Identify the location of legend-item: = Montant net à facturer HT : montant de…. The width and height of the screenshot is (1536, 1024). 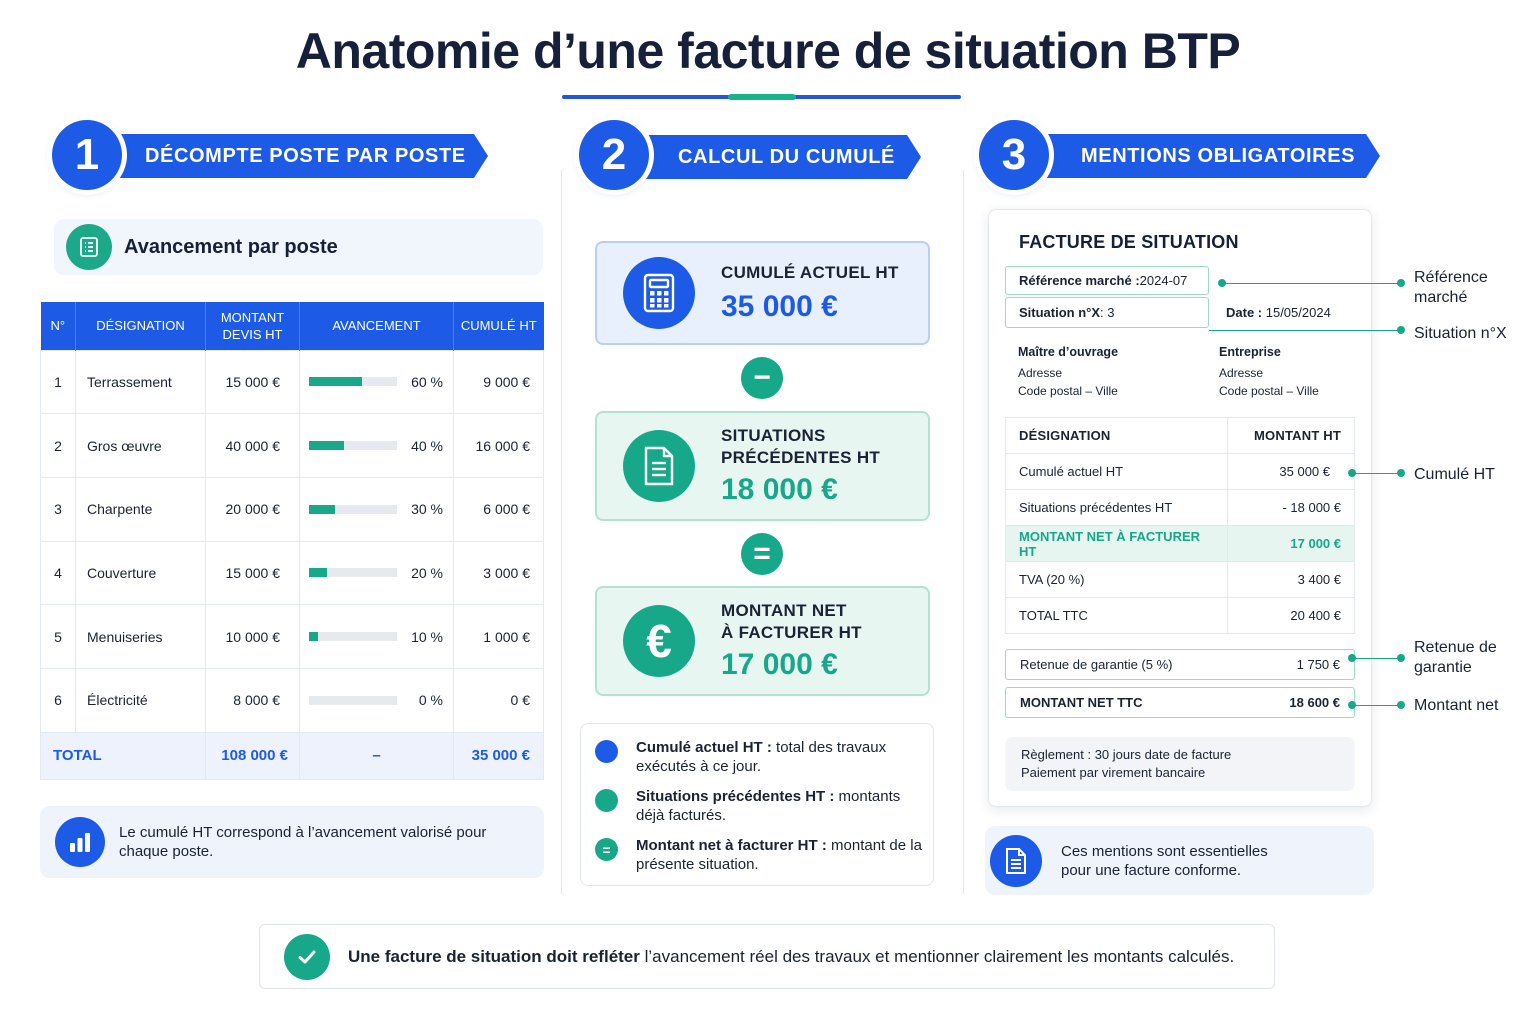
(760, 855).